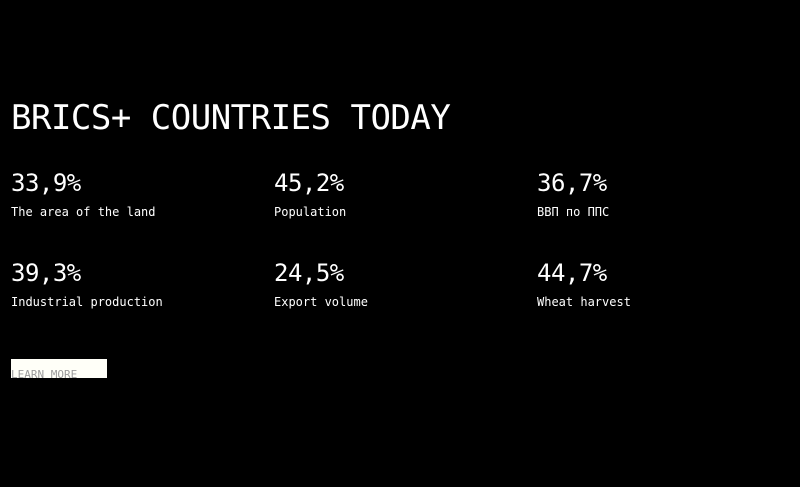  Describe the element at coordinates (131, 284) in the screenshot. I see `stat-industrial-production: 39,3% Industrial production` at that location.